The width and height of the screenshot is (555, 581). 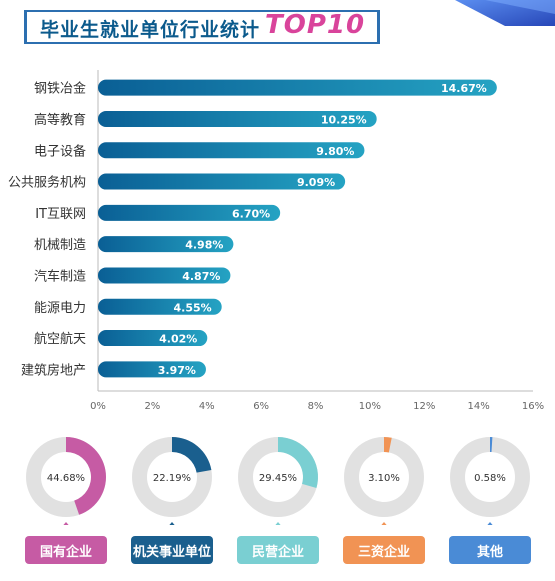 I want to click on category-label: 公共服务机构, so click(x=47, y=183).